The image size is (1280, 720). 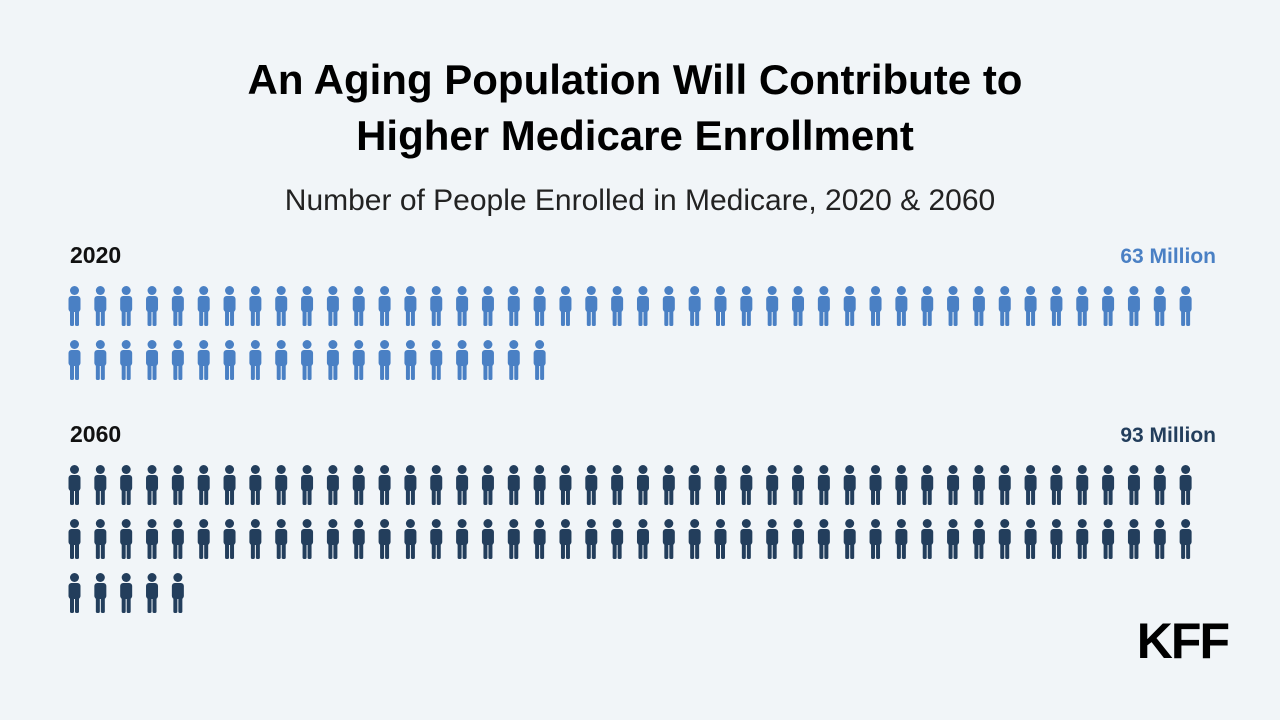 What do you see at coordinates (635, 135) in the screenshot?
I see `chart-title-line-2: Higher Medicare Enrollment` at bounding box center [635, 135].